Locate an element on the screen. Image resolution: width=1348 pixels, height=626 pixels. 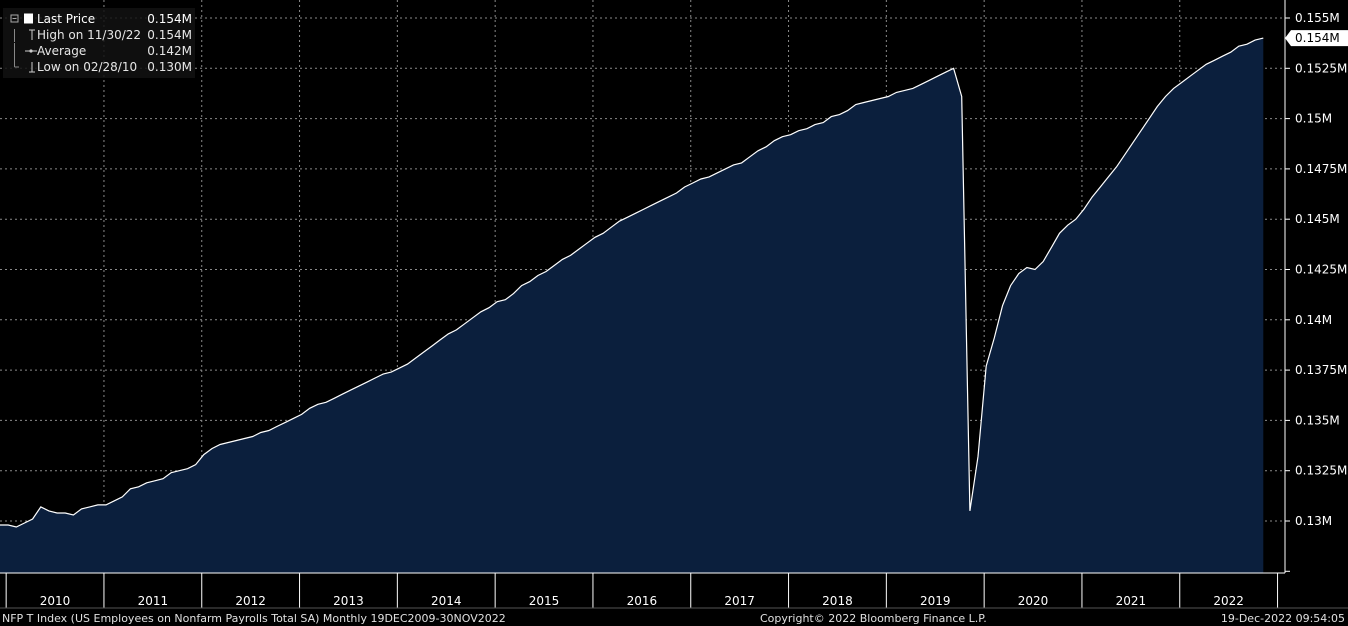
y-tick-label: 0.1475M is located at coordinates (1321, 169).